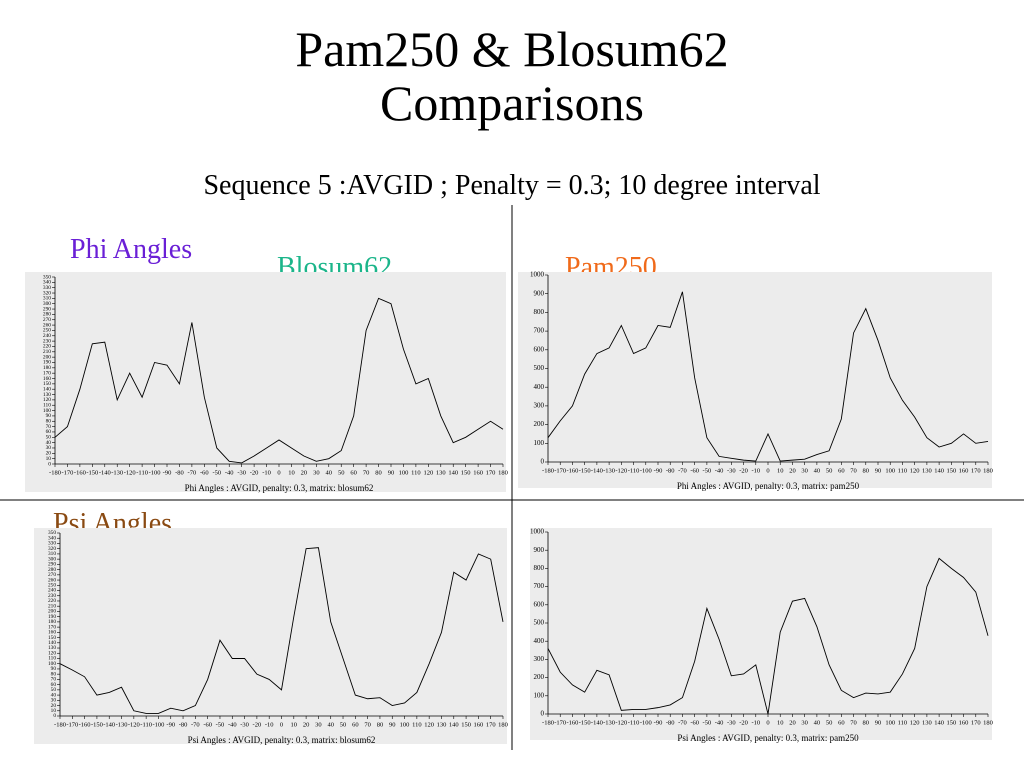  I want to click on y-tick-label: 400, so click(539, 387).